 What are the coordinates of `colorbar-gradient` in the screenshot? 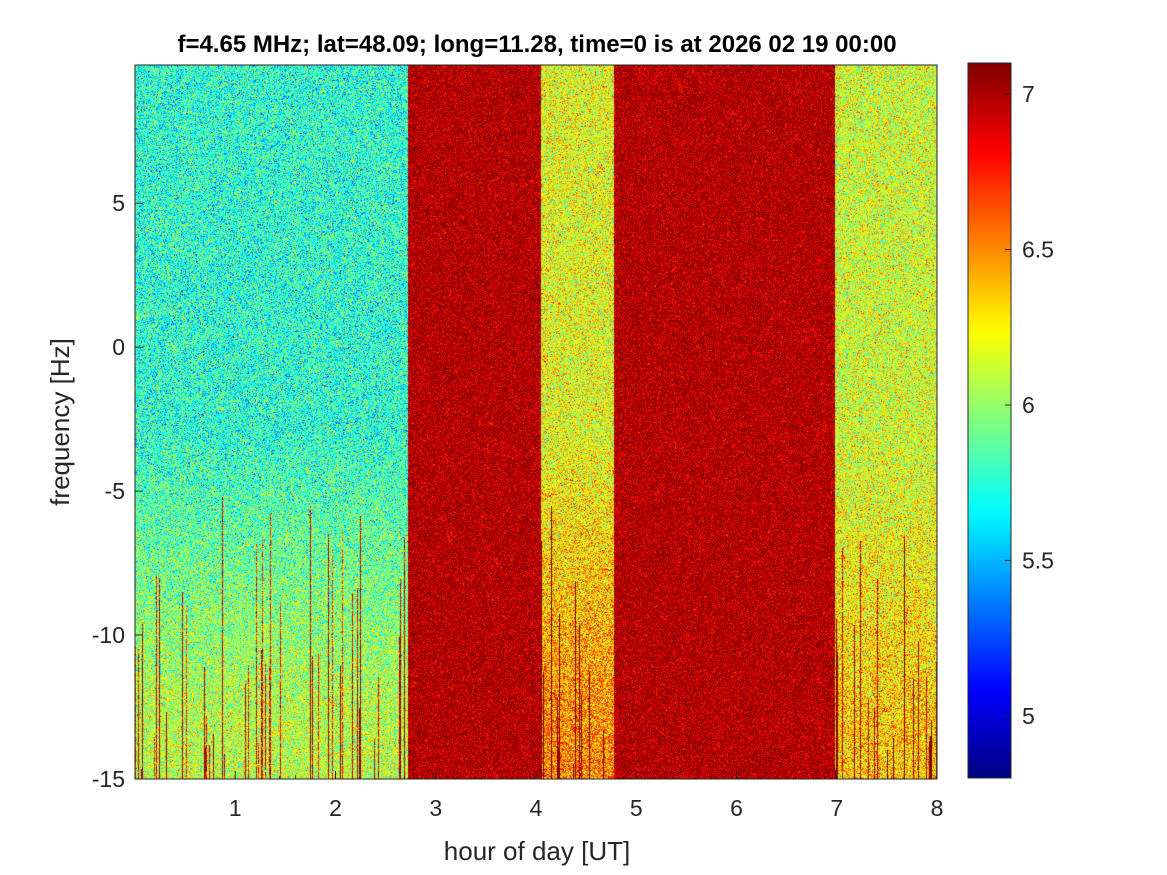 It's located at (989, 420).